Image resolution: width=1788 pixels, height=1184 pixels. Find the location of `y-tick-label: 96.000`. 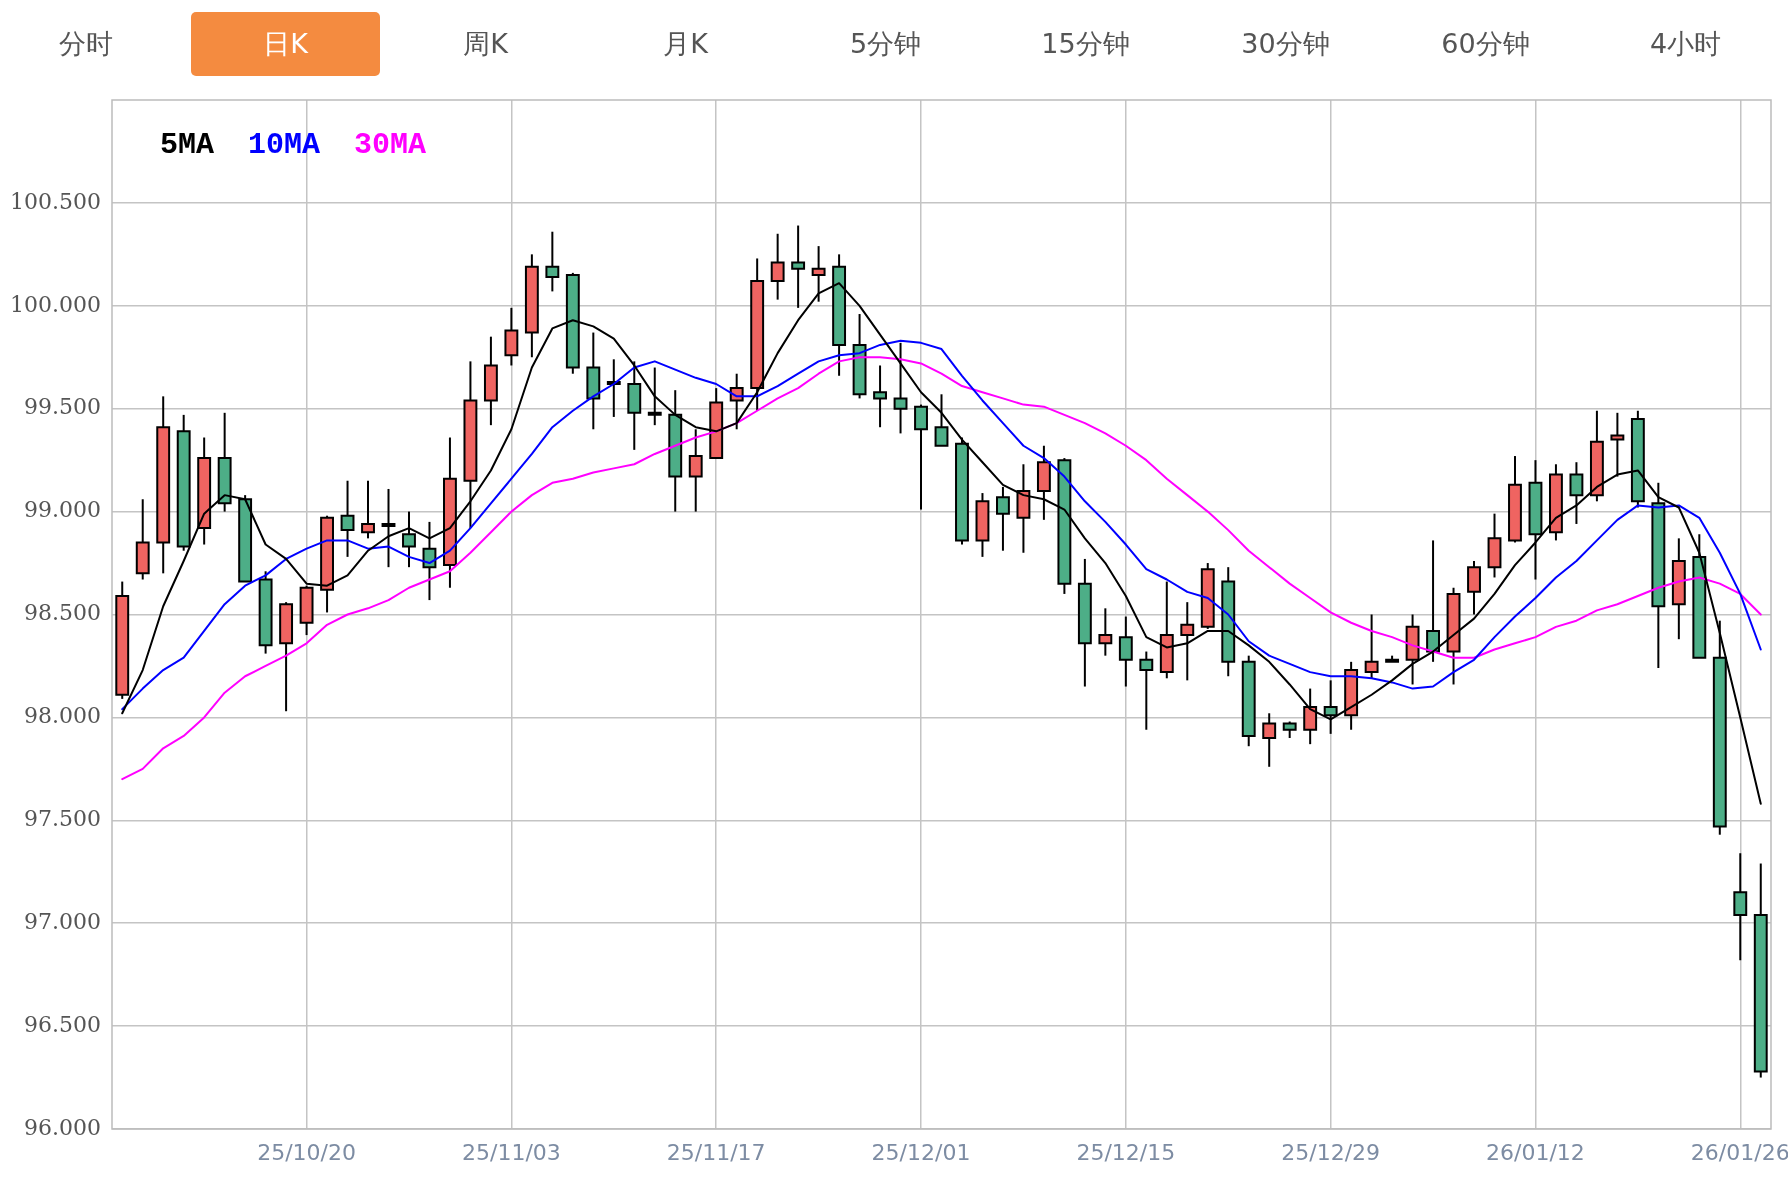

y-tick-label: 96.000 is located at coordinates (62, 1127).